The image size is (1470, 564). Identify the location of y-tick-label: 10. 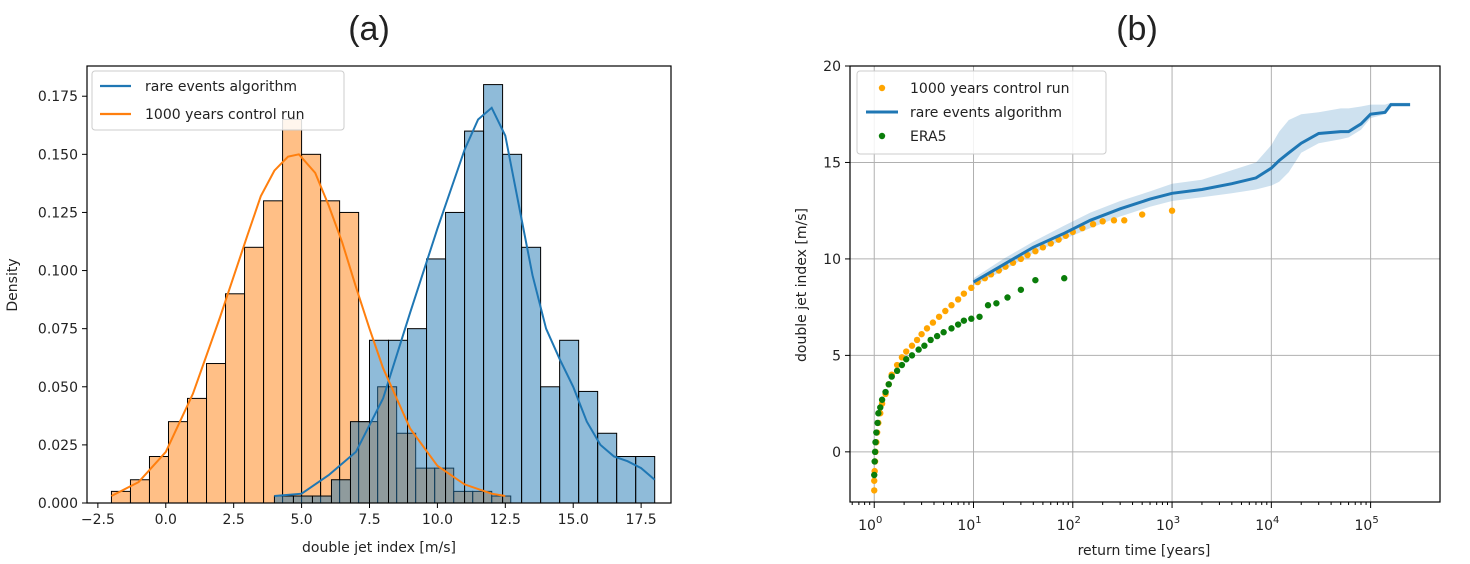
(832, 260).